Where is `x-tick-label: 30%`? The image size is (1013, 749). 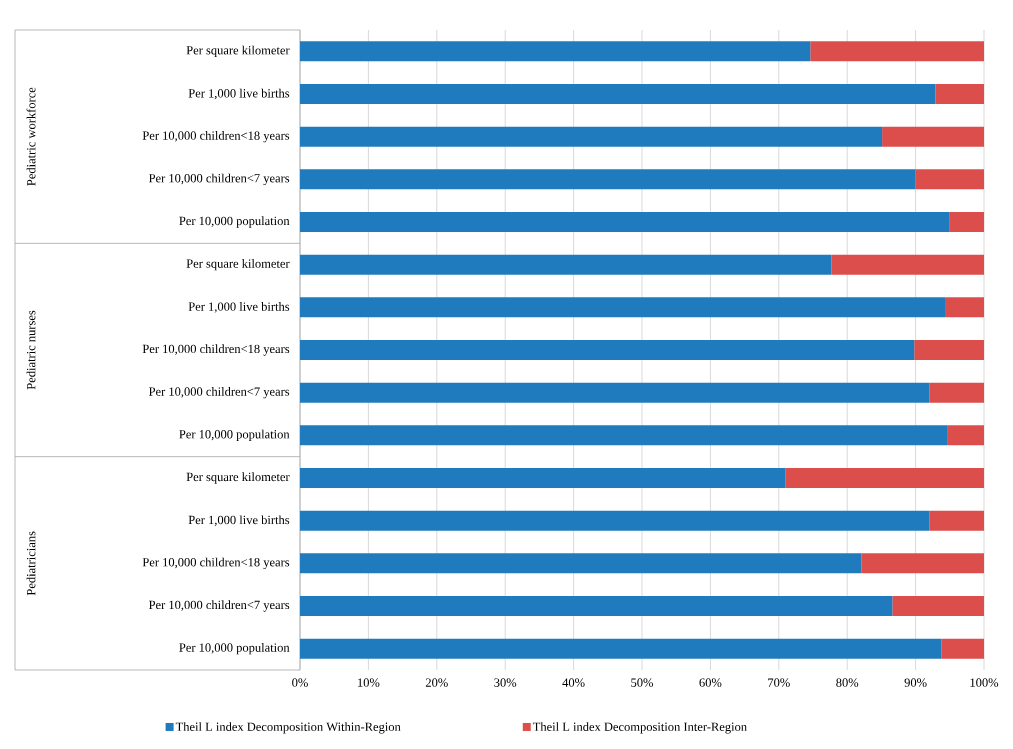 x-tick-label: 30% is located at coordinates (505, 682).